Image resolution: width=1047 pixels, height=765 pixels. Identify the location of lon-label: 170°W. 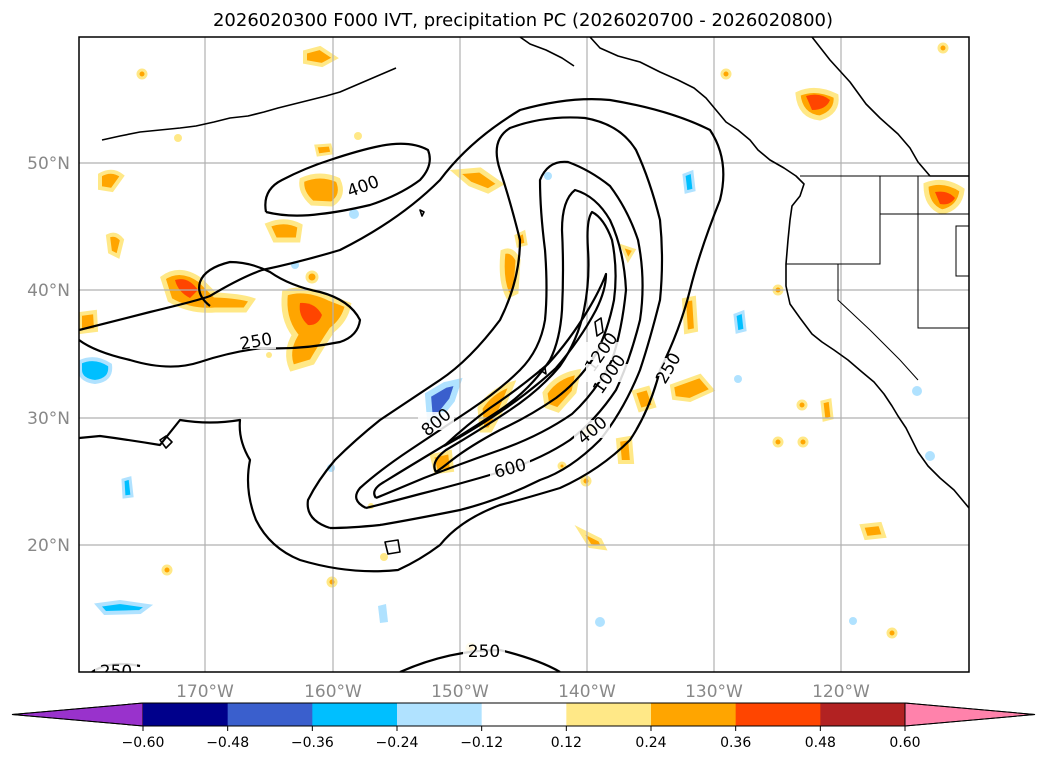
(205, 692).